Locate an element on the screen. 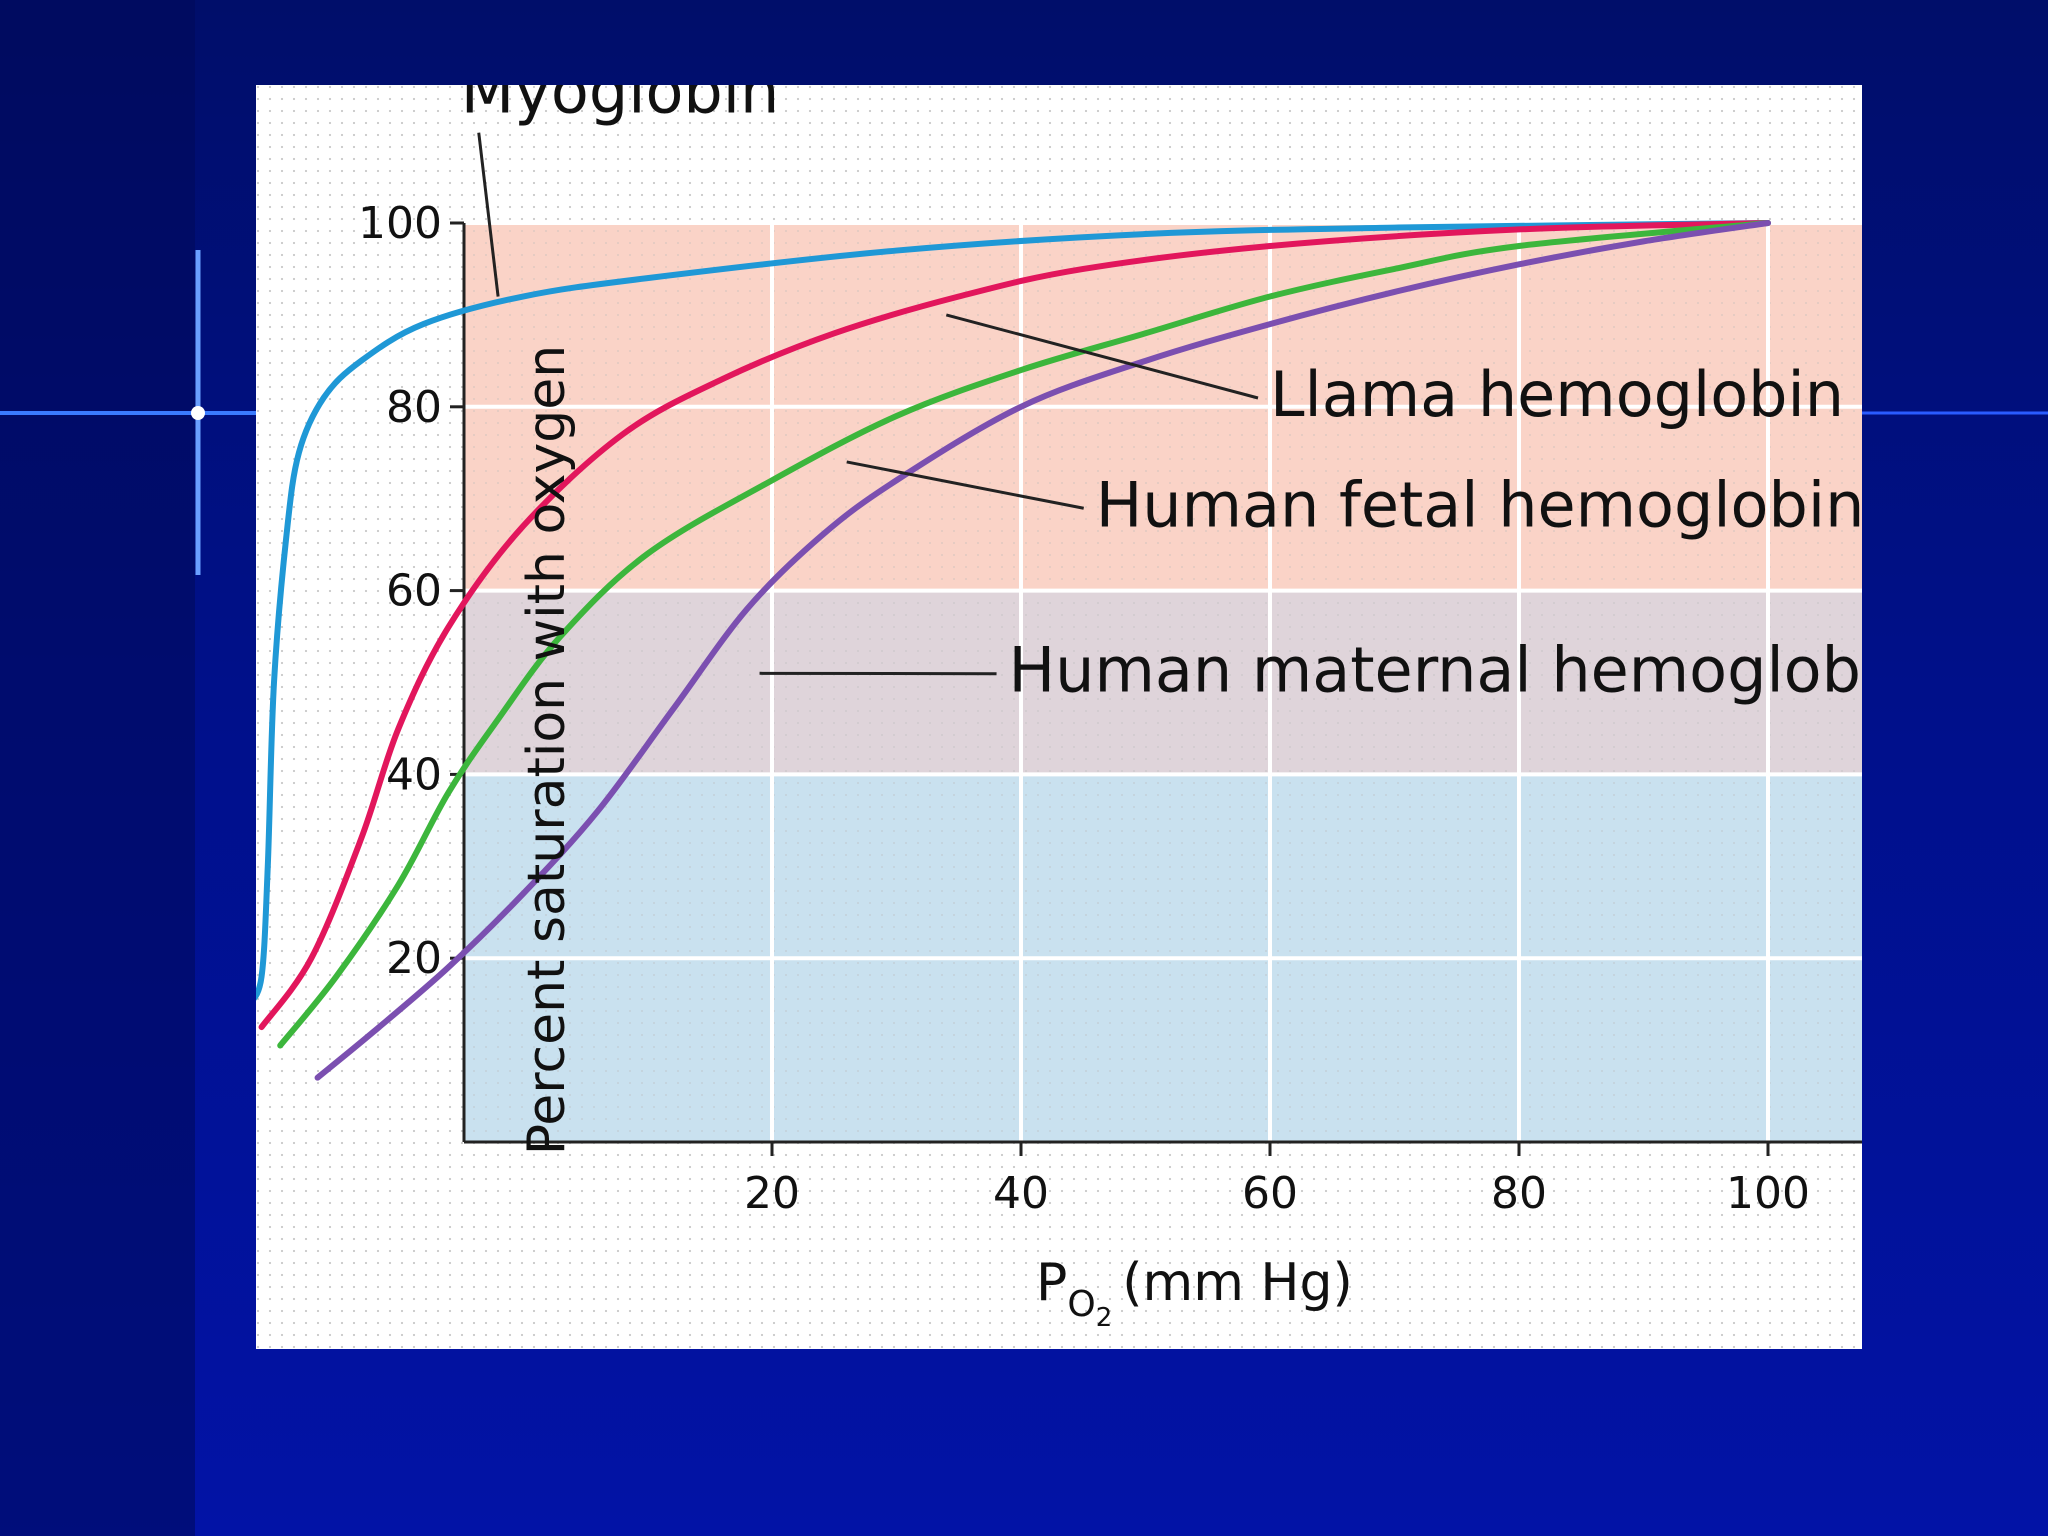 The height and width of the screenshot is (1536, 2048). y-tick-label: 100 is located at coordinates (400, 223).